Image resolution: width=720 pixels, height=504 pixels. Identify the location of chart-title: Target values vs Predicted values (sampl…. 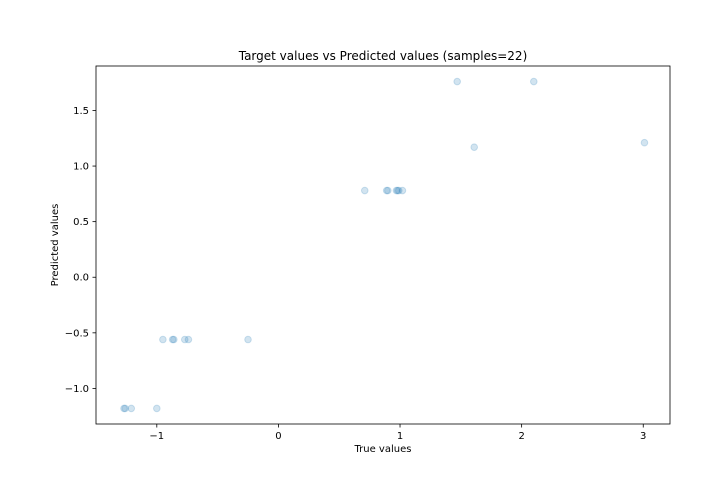
(383, 56).